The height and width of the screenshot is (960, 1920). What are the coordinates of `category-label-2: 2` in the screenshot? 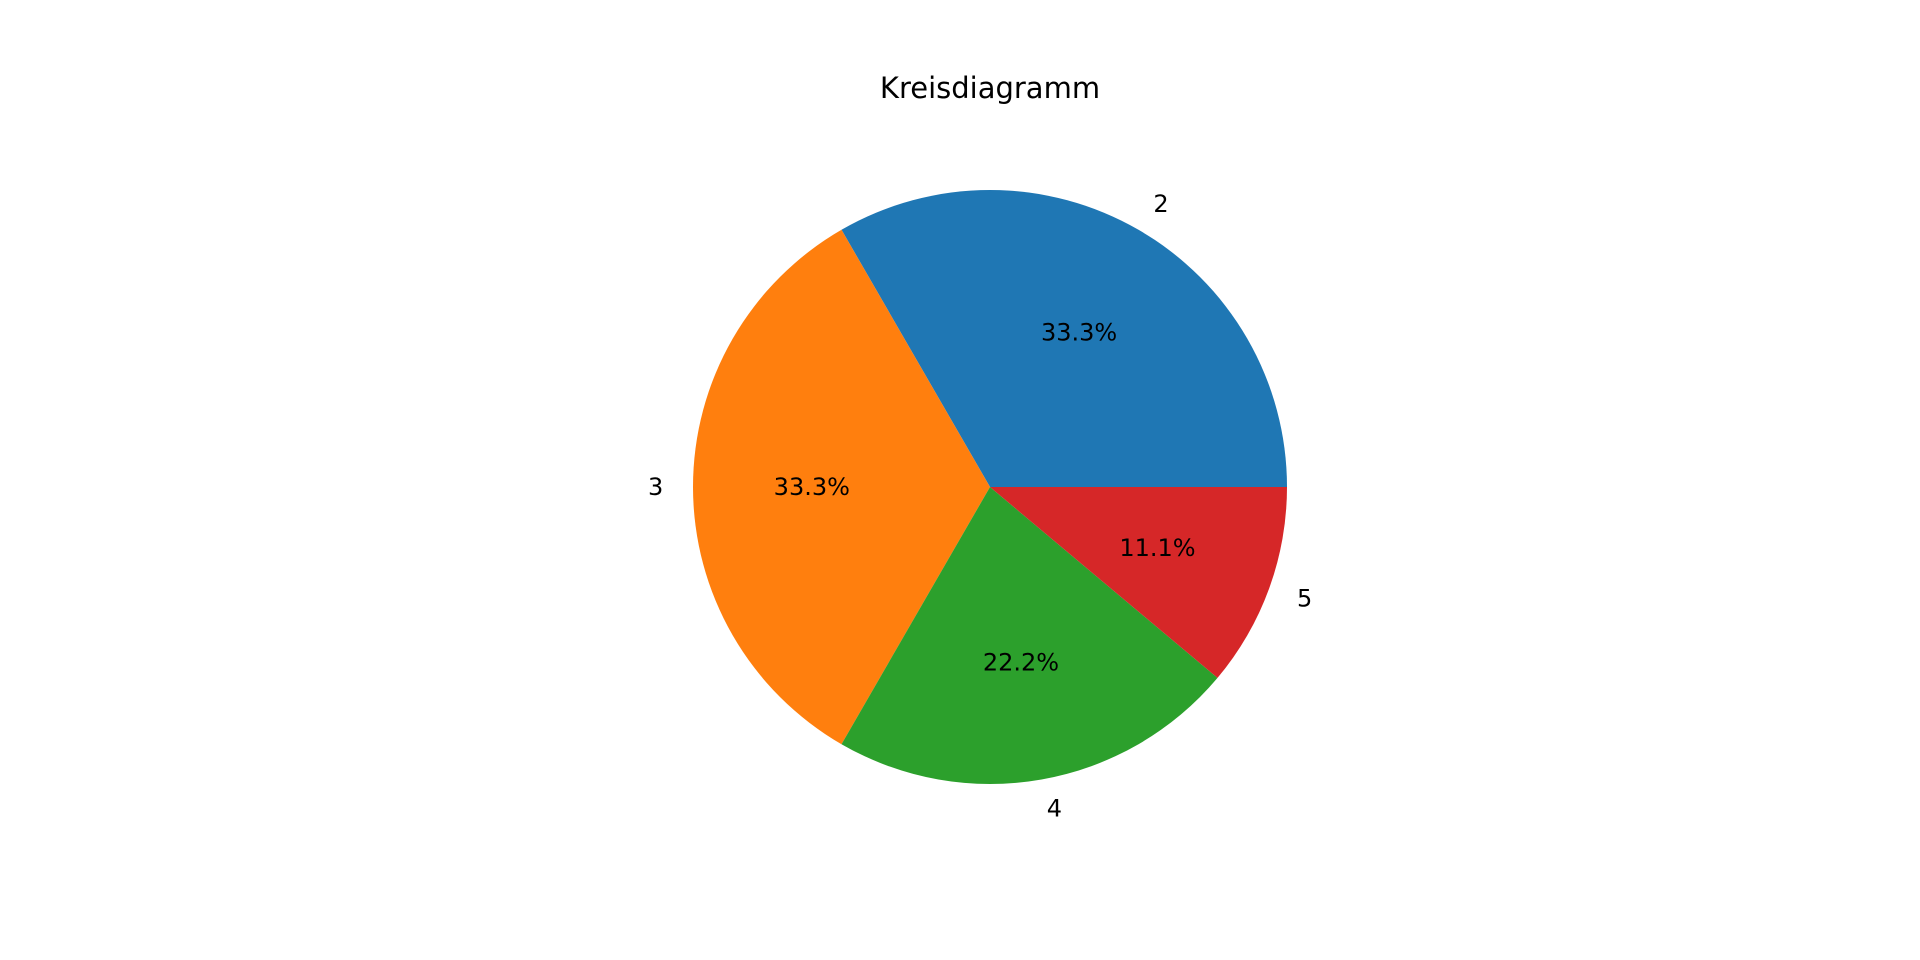 It's located at (1160, 204).